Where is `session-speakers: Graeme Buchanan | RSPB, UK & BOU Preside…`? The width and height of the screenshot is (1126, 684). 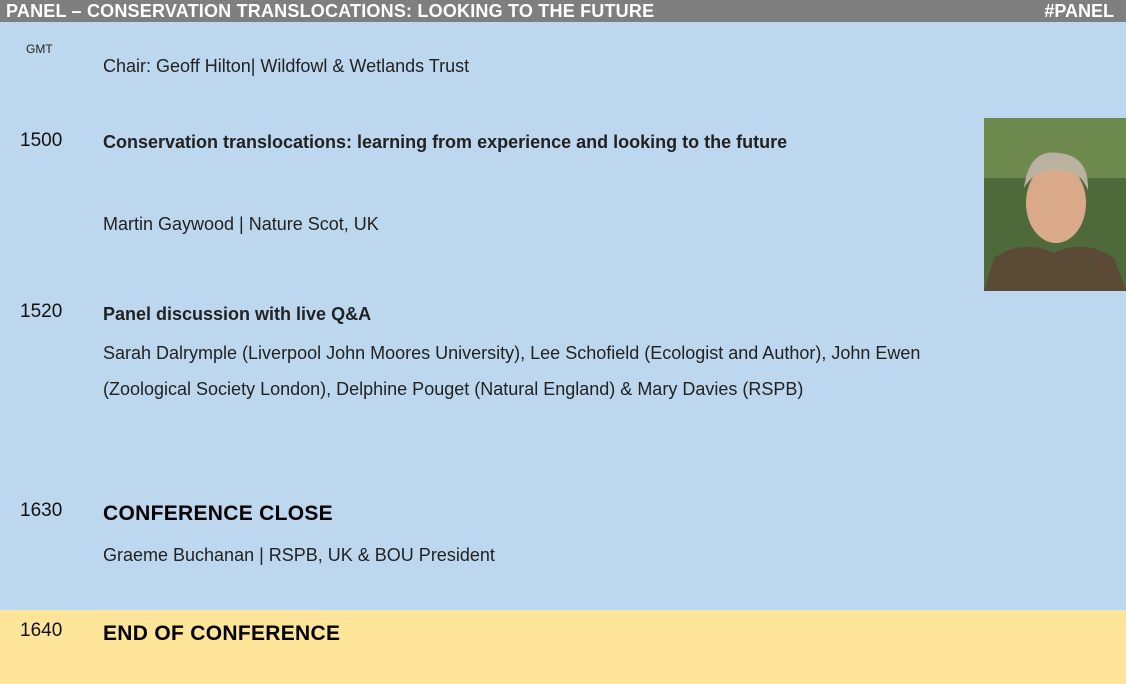
session-speakers: Graeme Buchanan | RSPB, UK & BOU Preside… is located at coordinates (299, 555).